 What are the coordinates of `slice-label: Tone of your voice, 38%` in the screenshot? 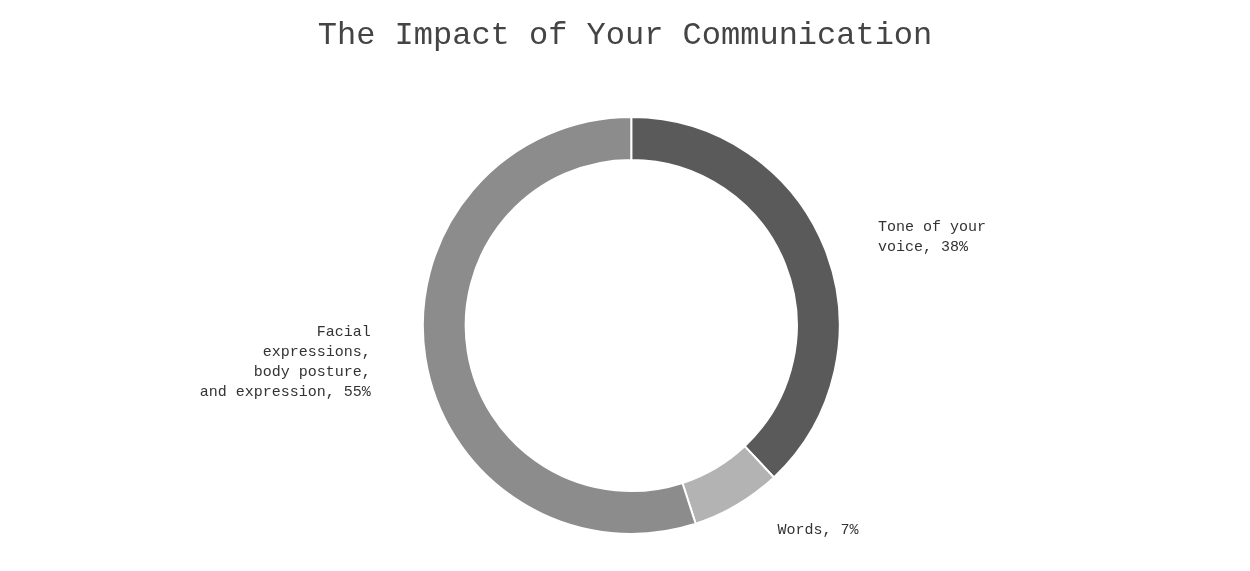 It's located at (931, 238).